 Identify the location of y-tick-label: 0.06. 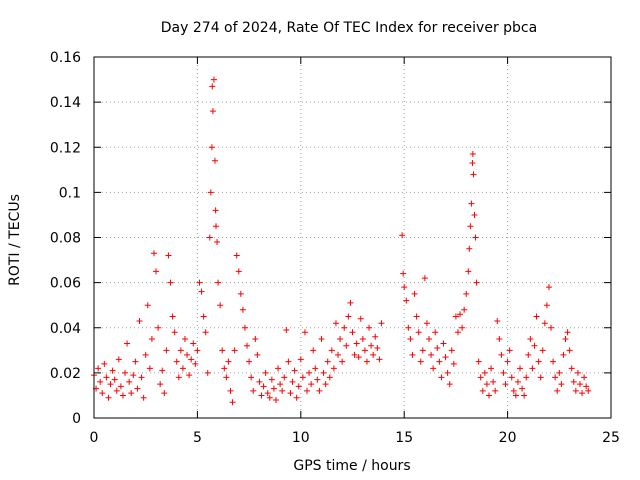
(65, 284).